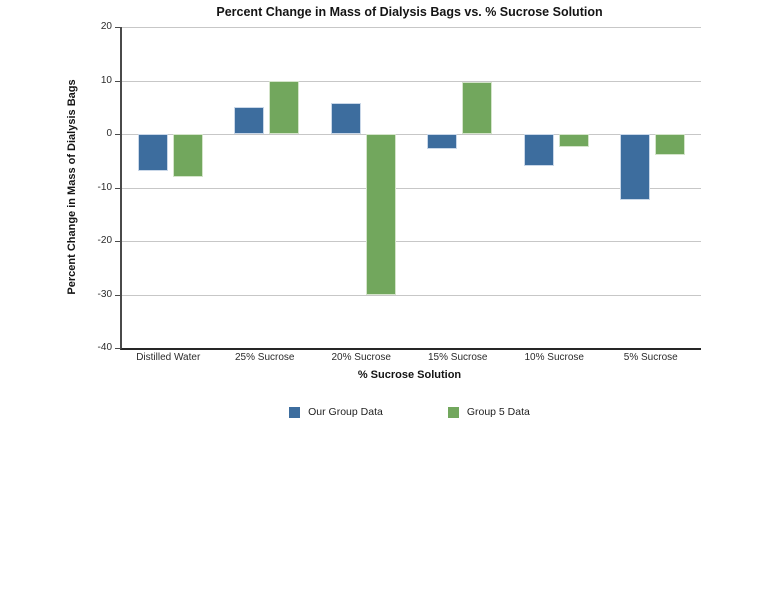  I want to click on legend-label-our-group-data: Our Group Data, so click(345, 412).